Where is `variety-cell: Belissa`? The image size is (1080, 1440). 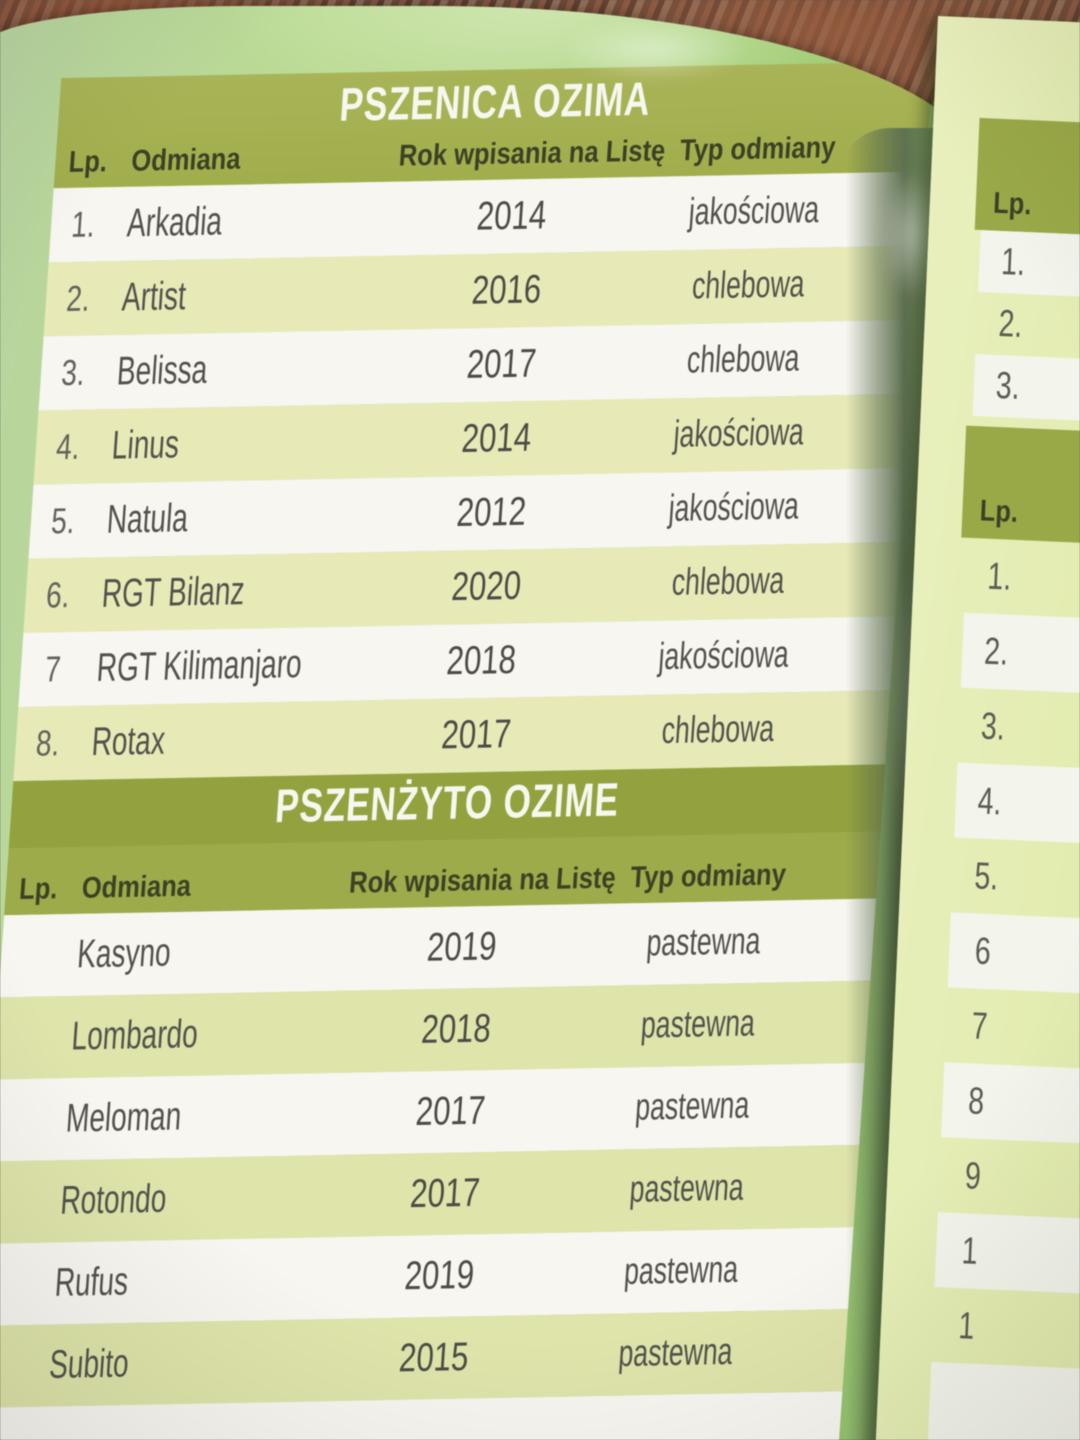 variety-cell: Belissa is located at coordinates (162, 370).